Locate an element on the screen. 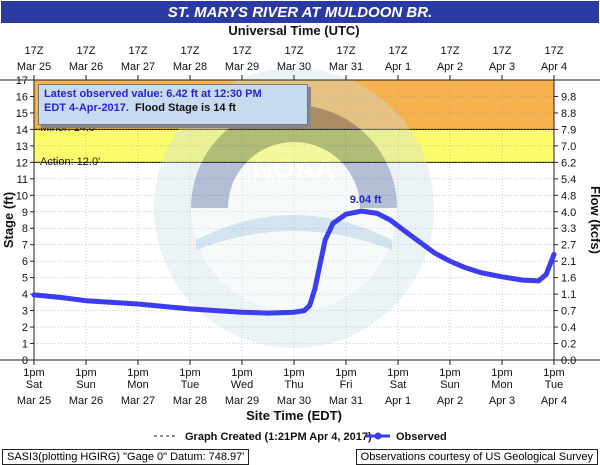  stage-tick-label: 12 is located at coordinates (22, 163).